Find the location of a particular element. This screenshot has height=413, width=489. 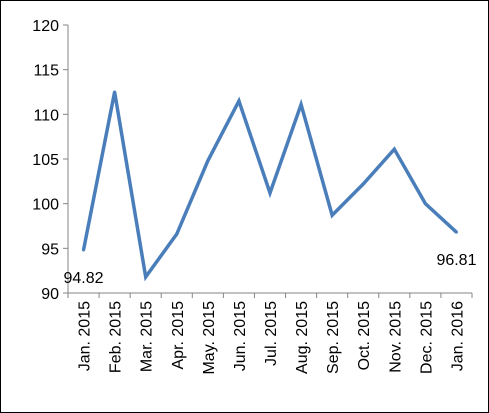

x-tick-label: Aug. 2015 is located at coordinates (302, 337).